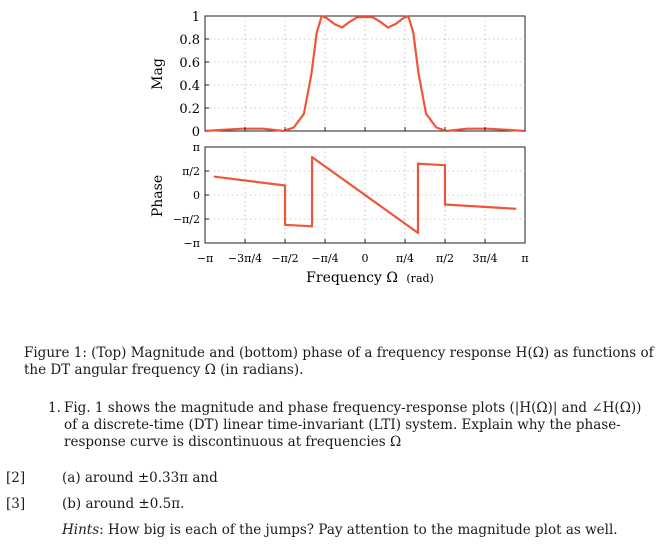  I want to click on frequency-axis-unit-note: (rad), so click(419, 278).